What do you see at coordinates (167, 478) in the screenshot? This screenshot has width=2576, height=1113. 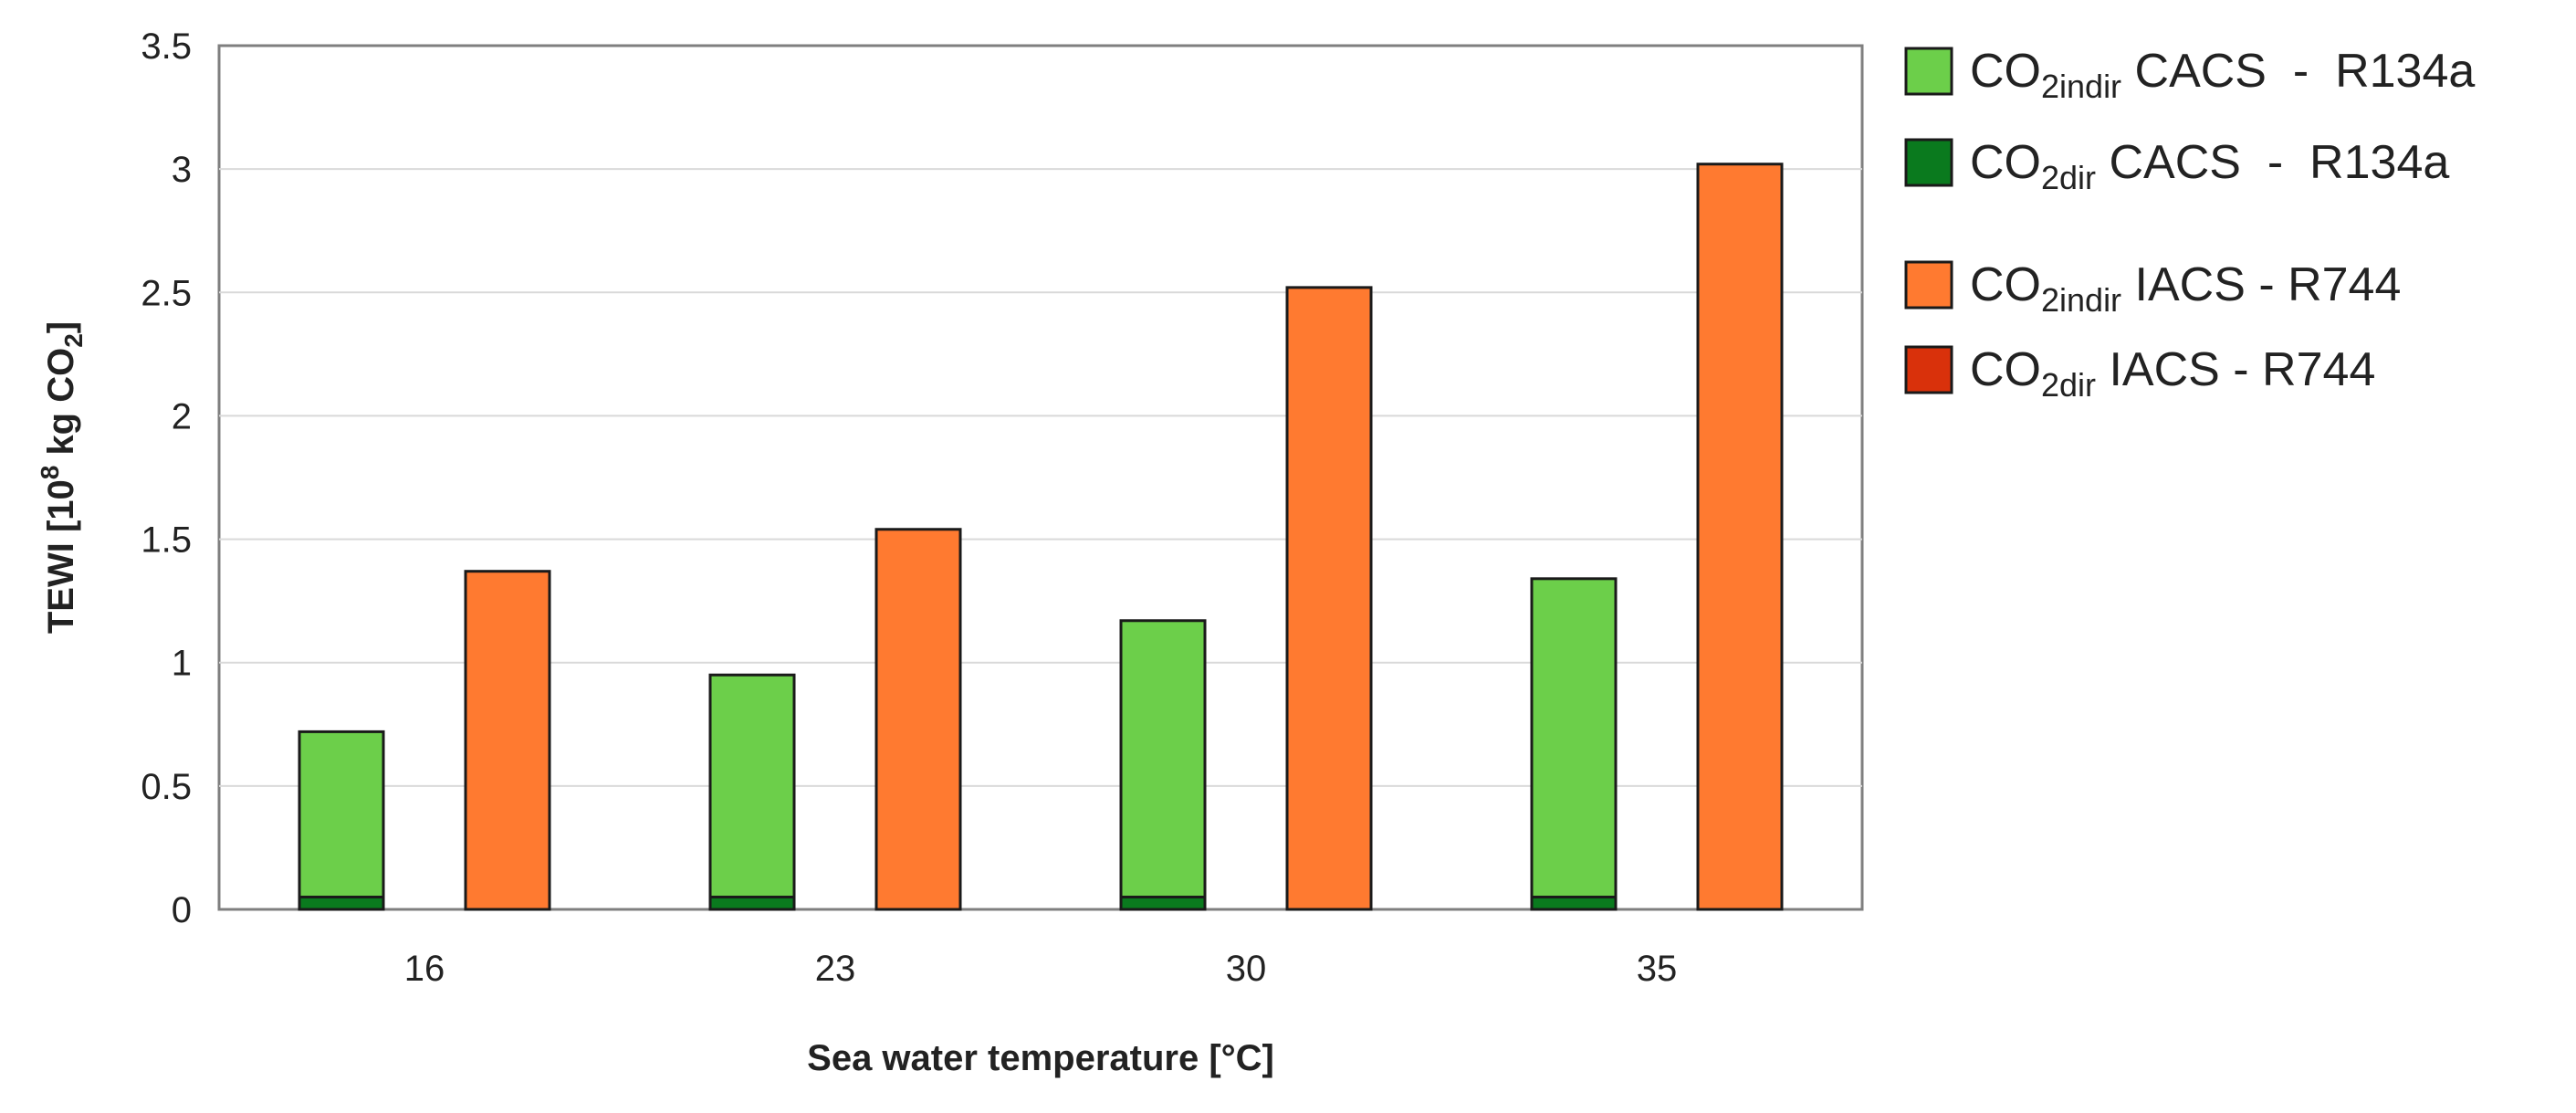 I see `y-tick-labels: 0 0.5 1 1.5 2 2.5 3 3.5` at bounding box center [167, 478].